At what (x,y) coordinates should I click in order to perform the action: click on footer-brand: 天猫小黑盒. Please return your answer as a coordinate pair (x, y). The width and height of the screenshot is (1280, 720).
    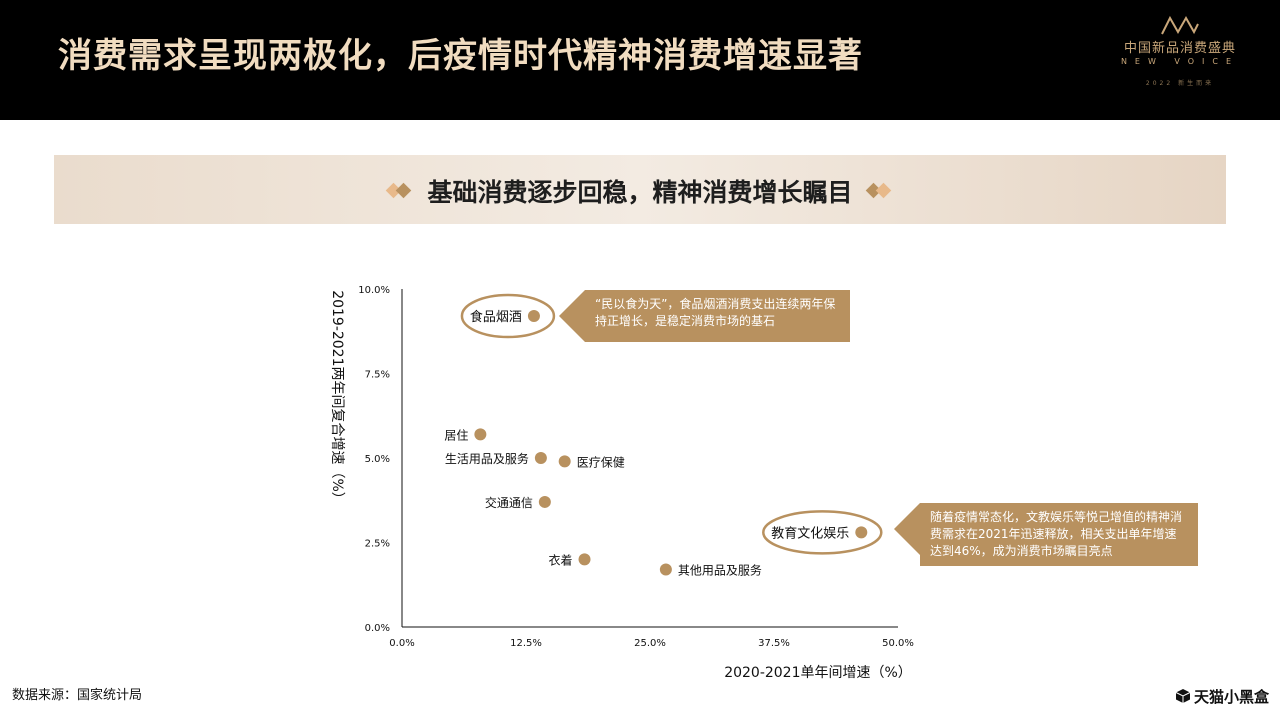
    Looking at the image, I should click on (1222, 696).